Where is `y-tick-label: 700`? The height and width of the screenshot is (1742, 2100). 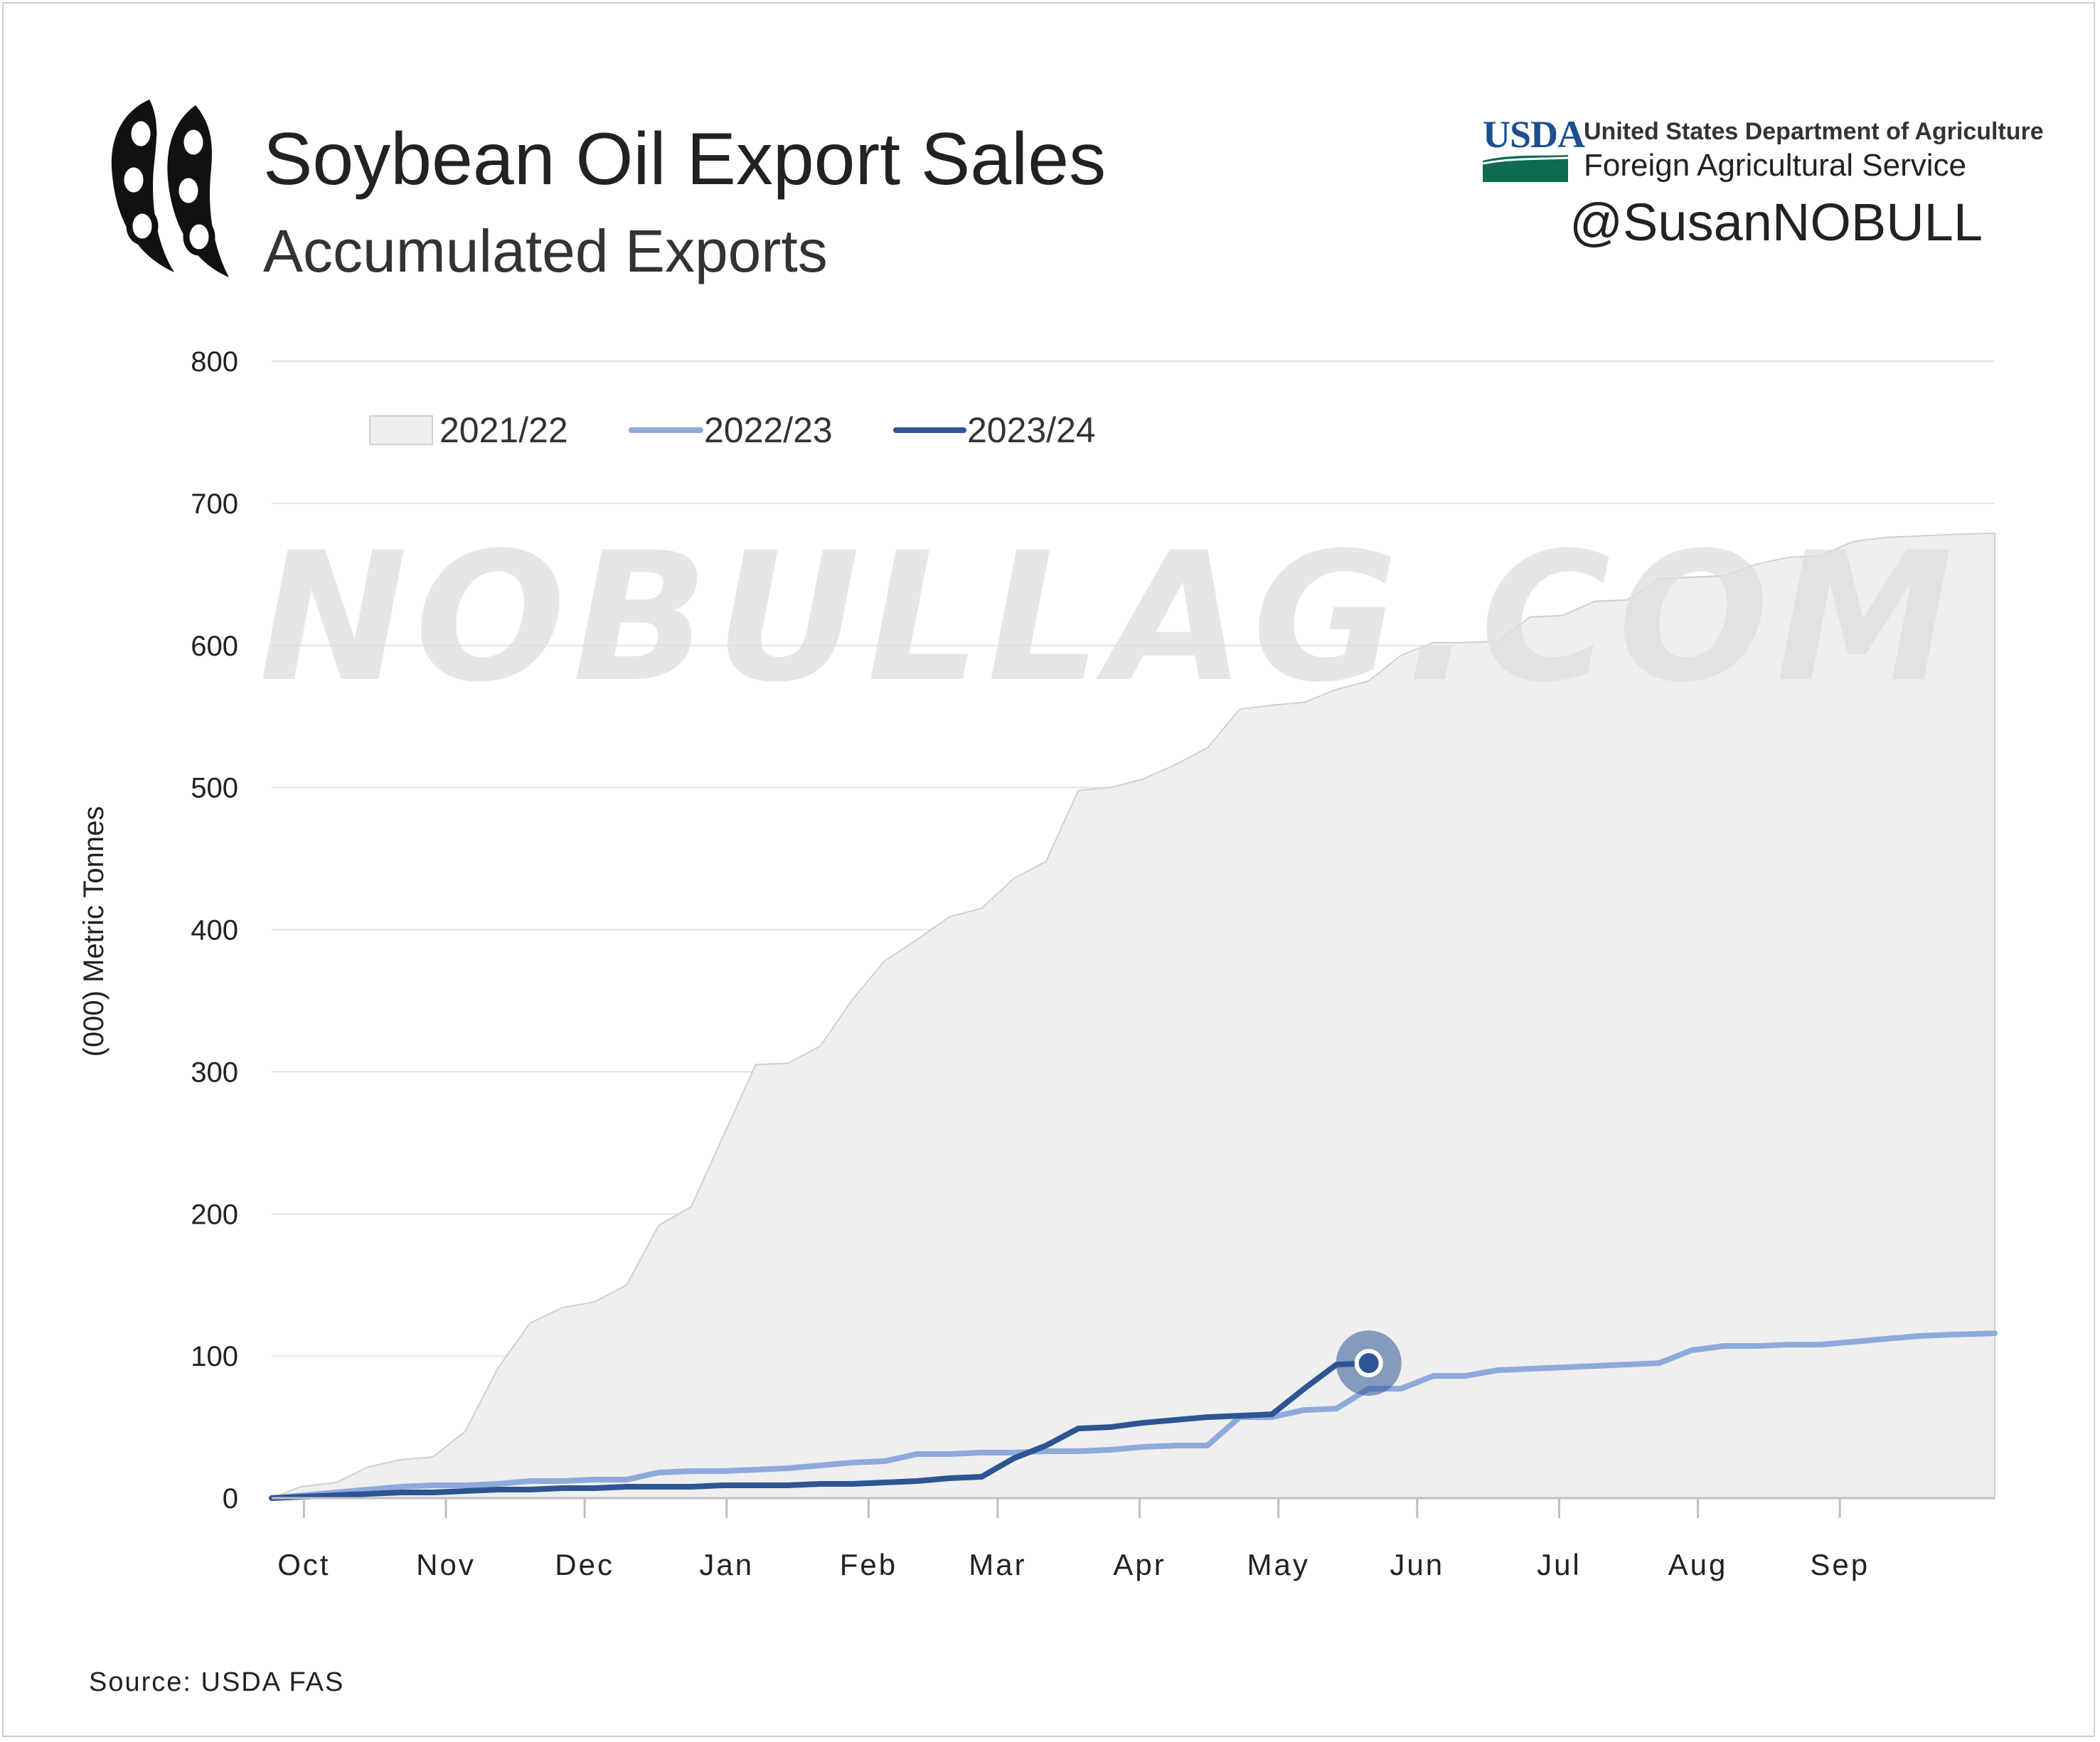
y-tick-label: 700 is located at coordinates (214, 504).